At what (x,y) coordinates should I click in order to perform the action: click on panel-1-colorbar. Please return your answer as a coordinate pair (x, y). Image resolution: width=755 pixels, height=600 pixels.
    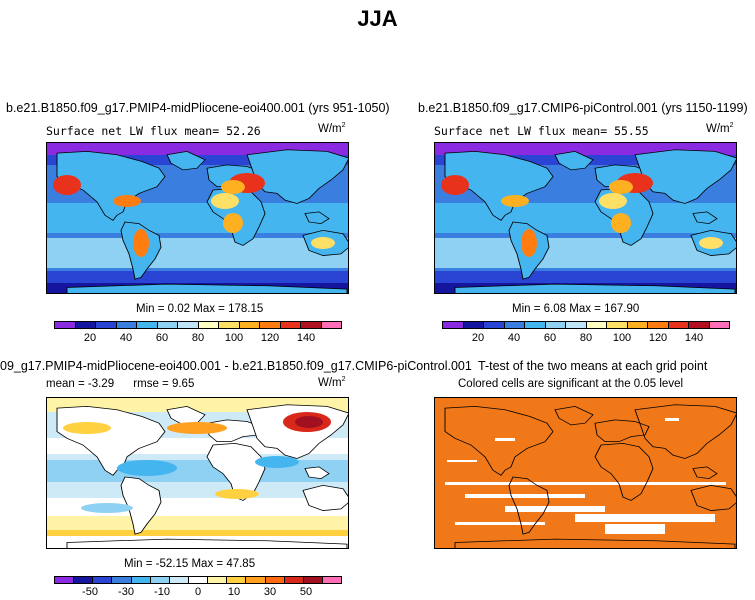
    Looking at the image, I should click on (198, 325).